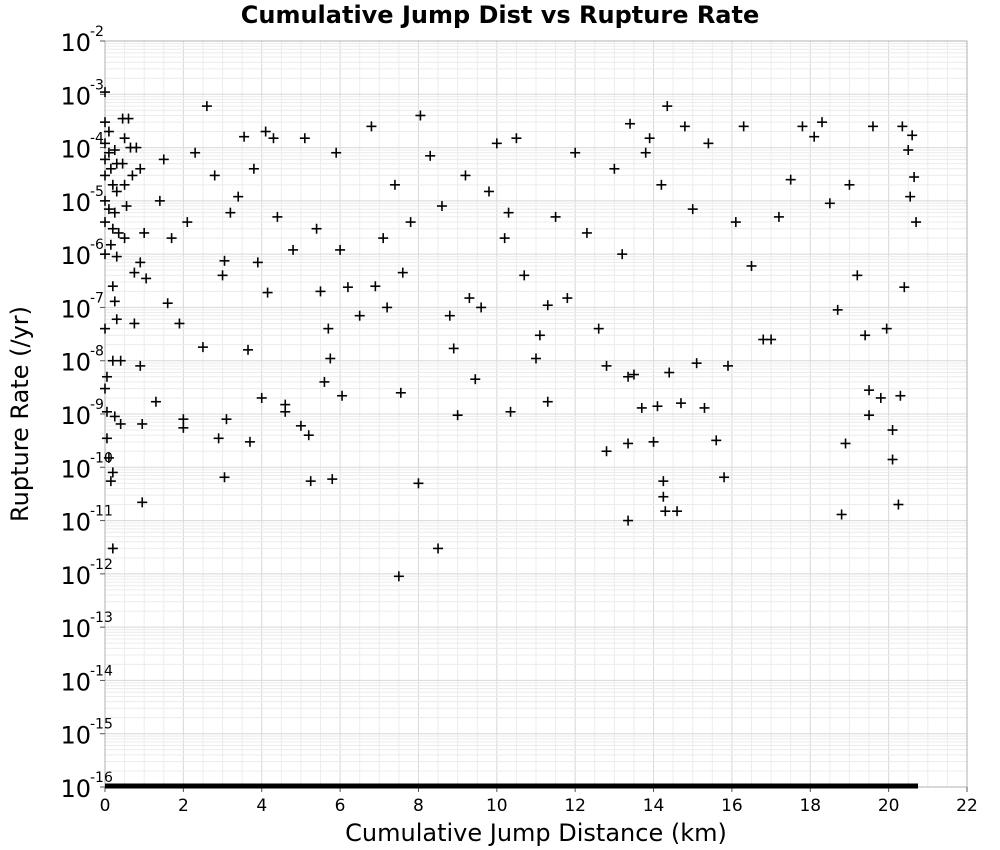  Describe the element at coordinates (340, 806) in the screenshot. I see `x-tick-label: 6` at that location.